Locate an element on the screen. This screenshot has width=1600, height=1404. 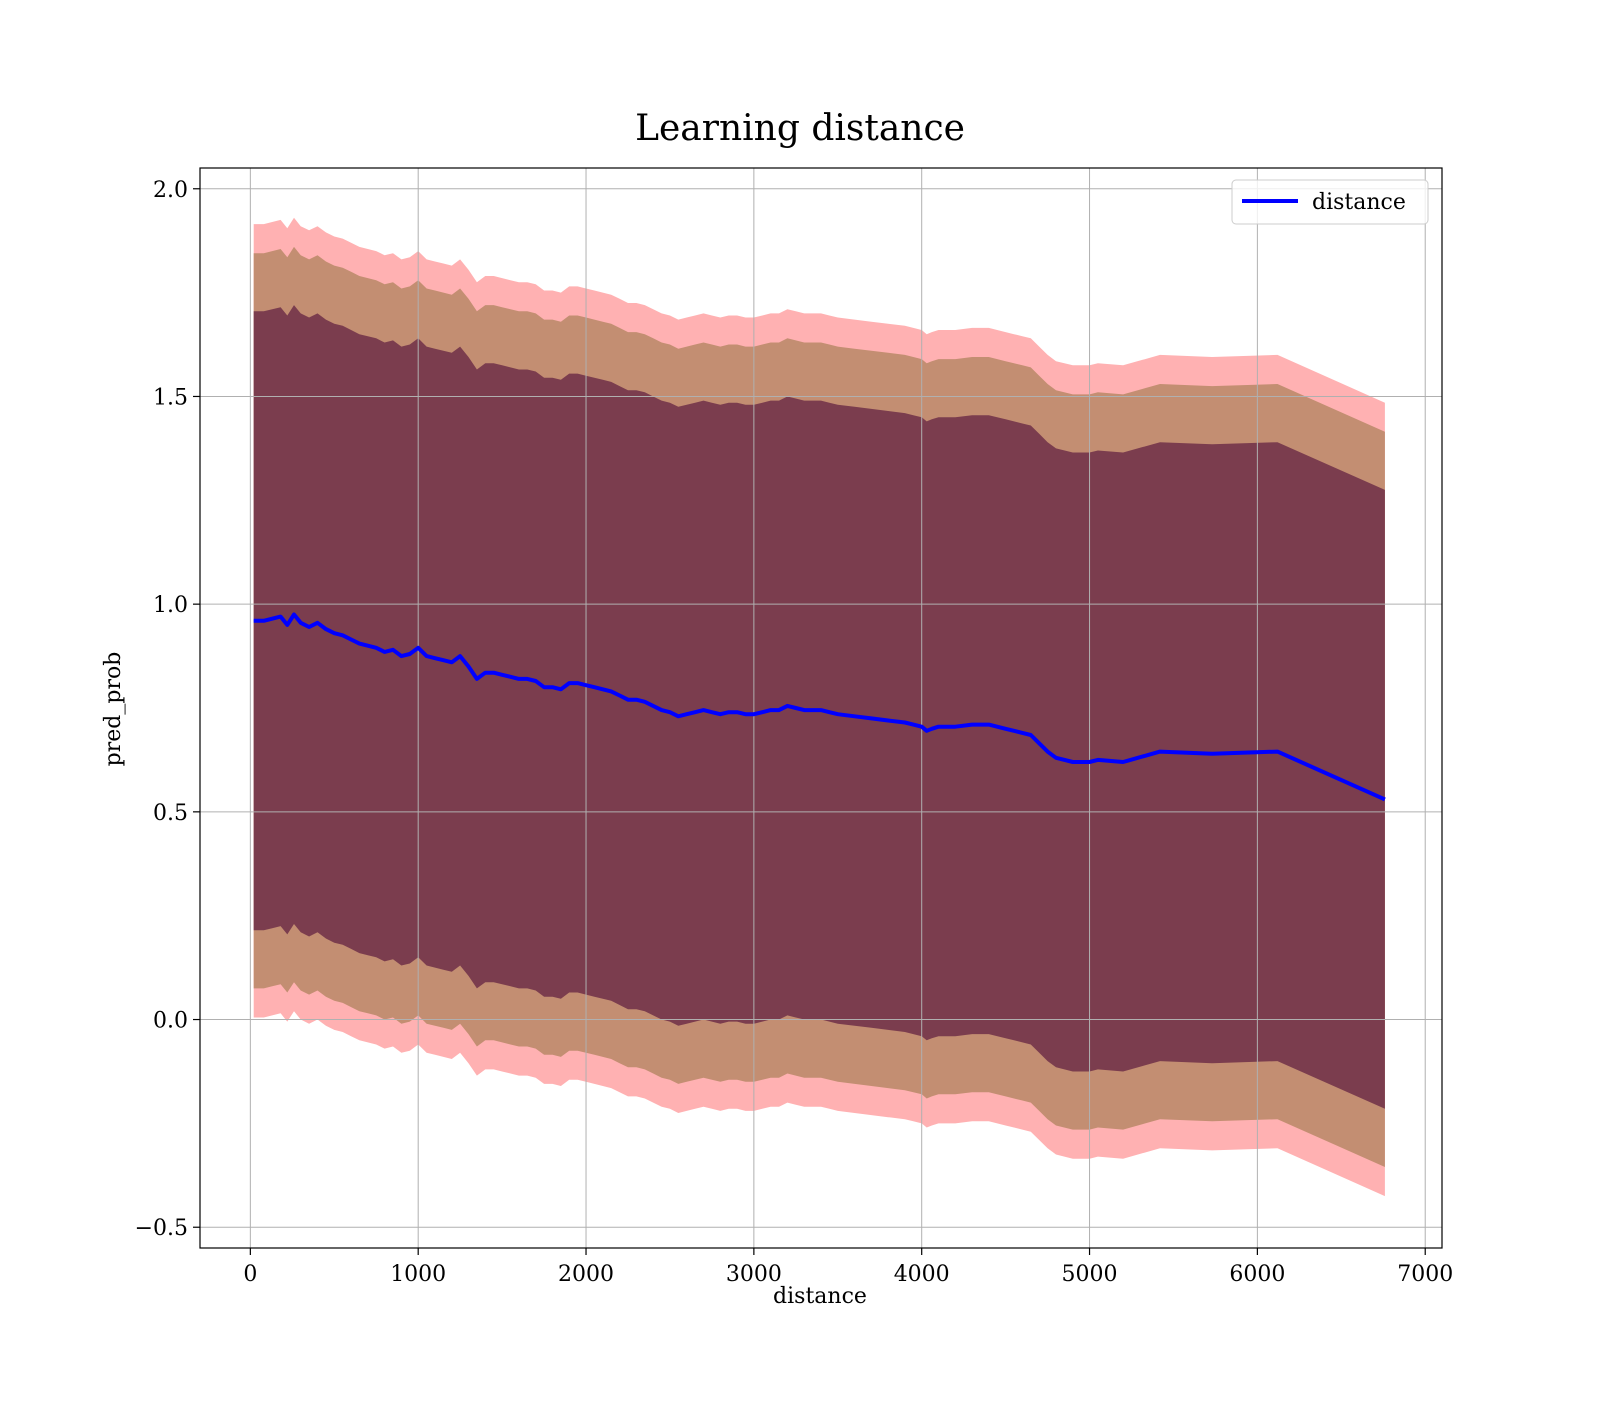
y-tick-label: 1.0 is located at coordinates (170, 605).